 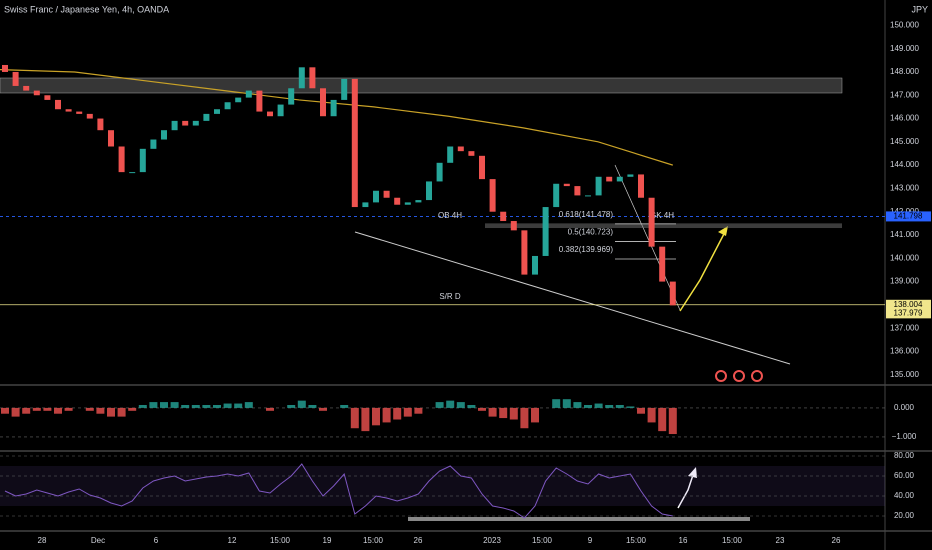 I want to click on y-tick-label: 40.00, so click(x=904, y=495).